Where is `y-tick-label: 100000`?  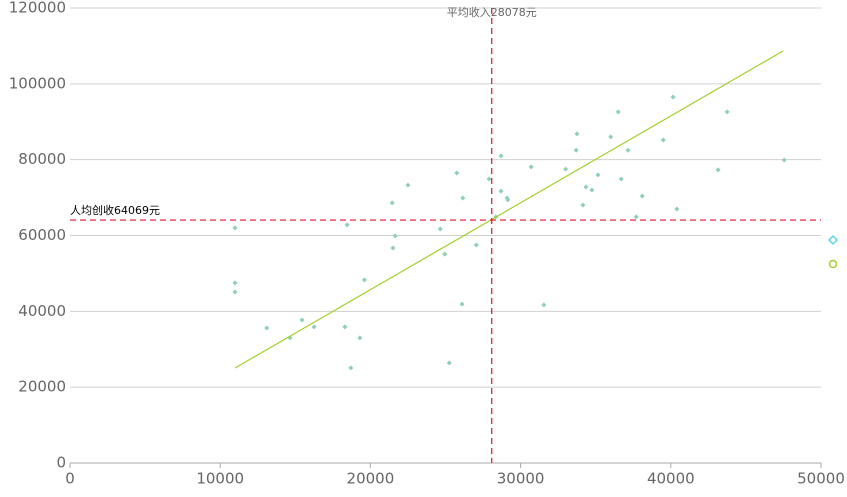 y-tick-label: 100000 is located at coordinates (37, 83).